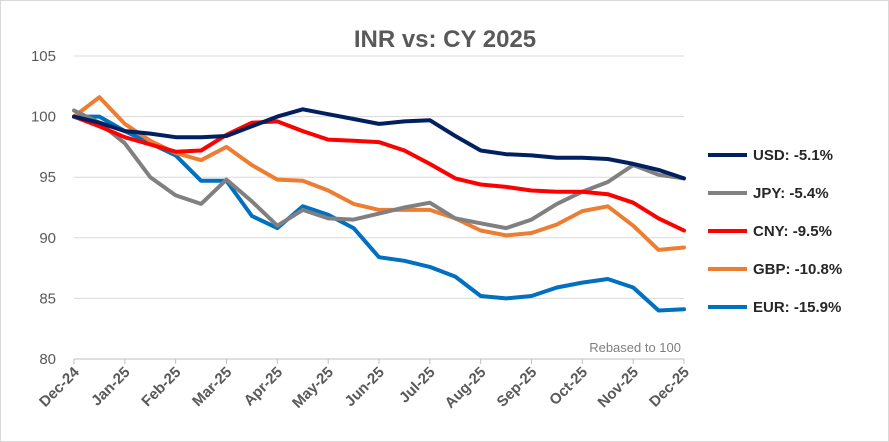 This screenshot has width=889, height=442. I want to click on x-tick-label: Nov-25, so click(618, 387).